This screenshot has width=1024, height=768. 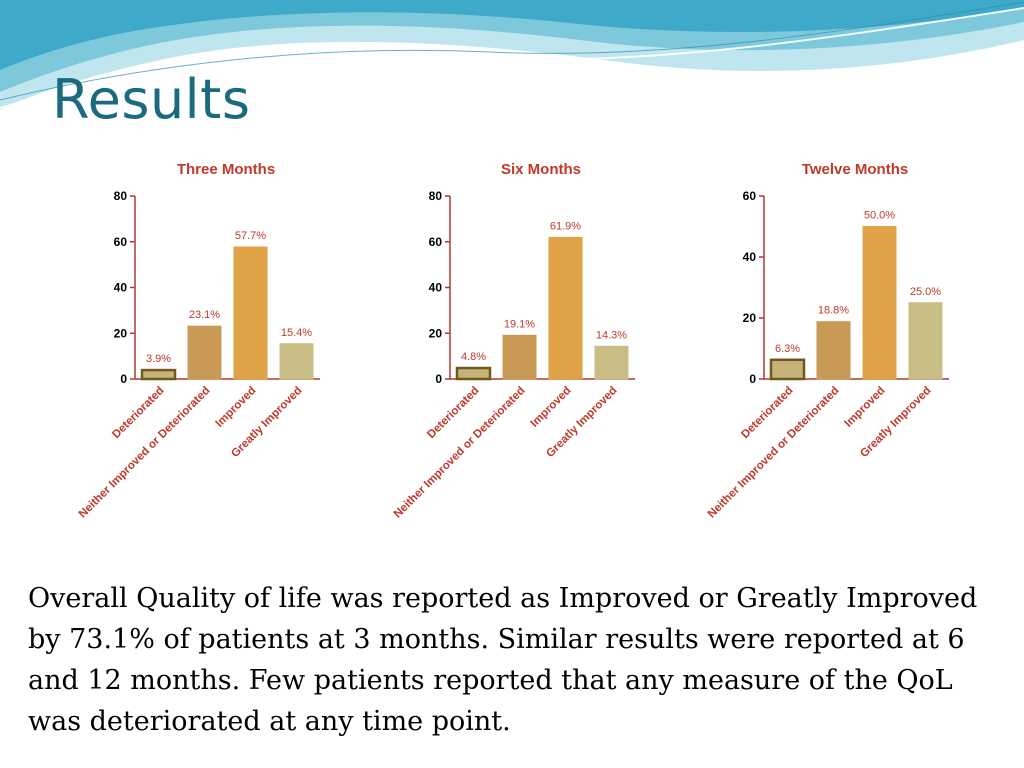 What do you see at coordinates (833, 311) in the screenshot?
I see `data-label: 18.8%` at bounding box center [833, 311].